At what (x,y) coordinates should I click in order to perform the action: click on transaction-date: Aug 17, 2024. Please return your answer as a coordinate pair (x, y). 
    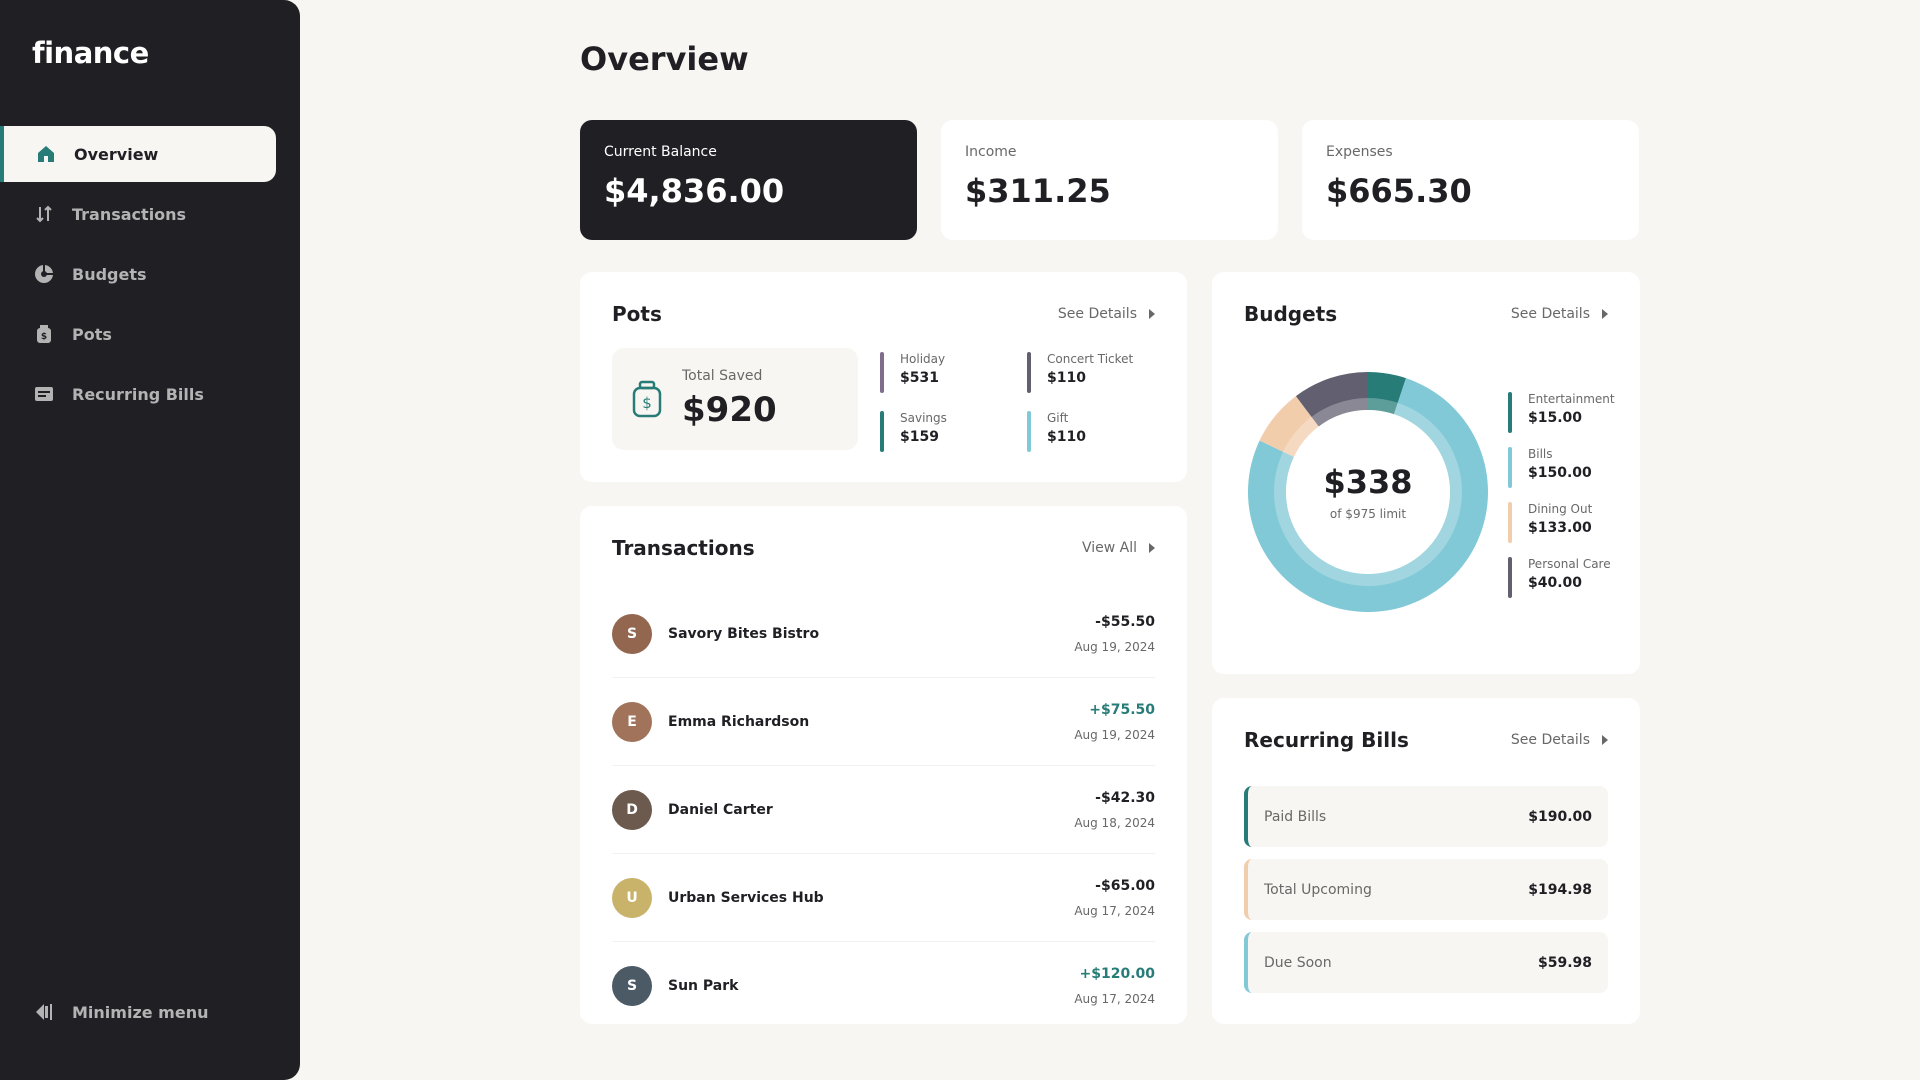
    Looking at the image, I should click on (1114, 999).